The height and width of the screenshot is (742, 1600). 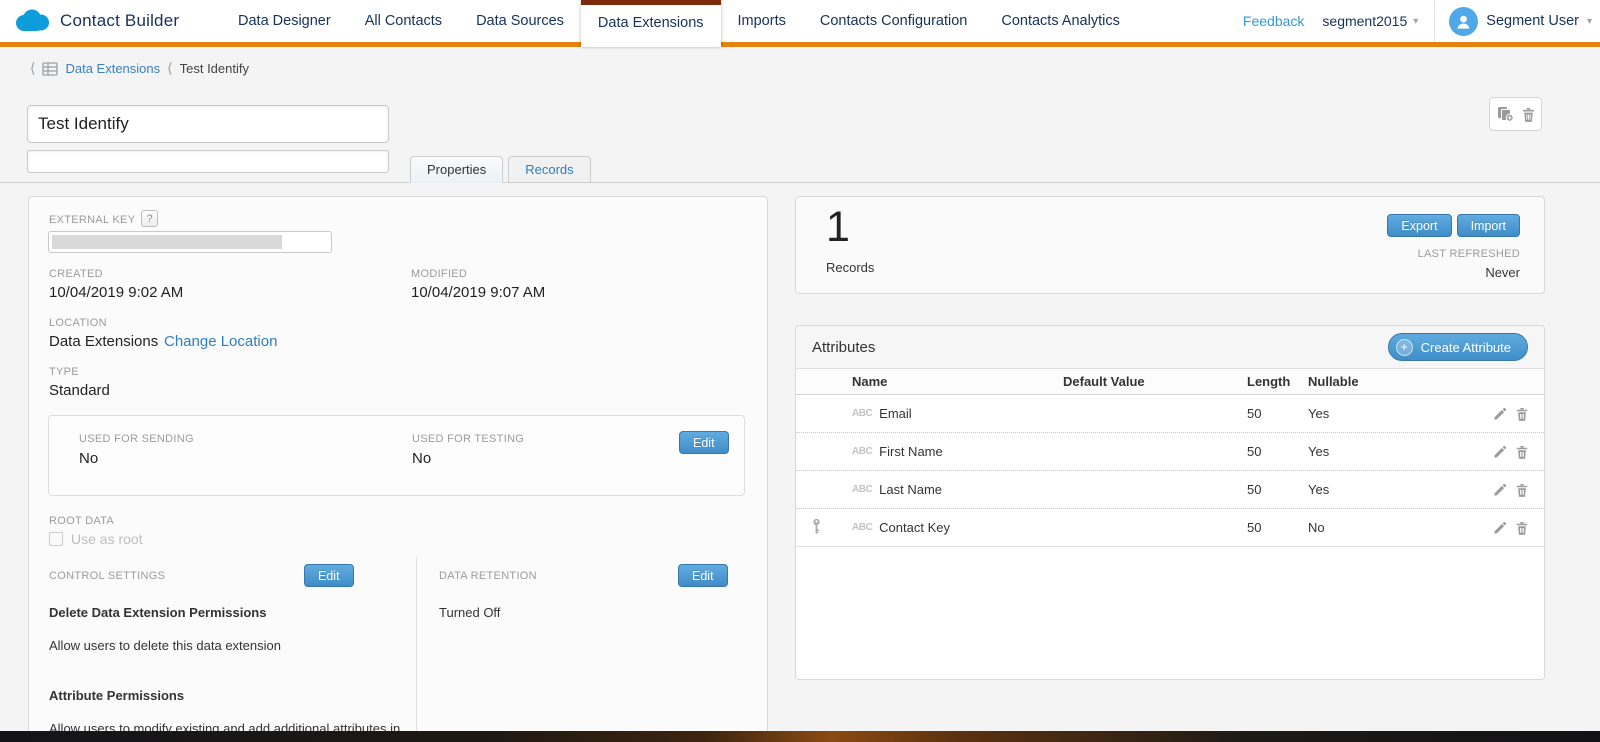 What do you see at coordinates (64, 372) in the screenshot?
I see `type-label: TYPE` at bounding box center [64, 372].